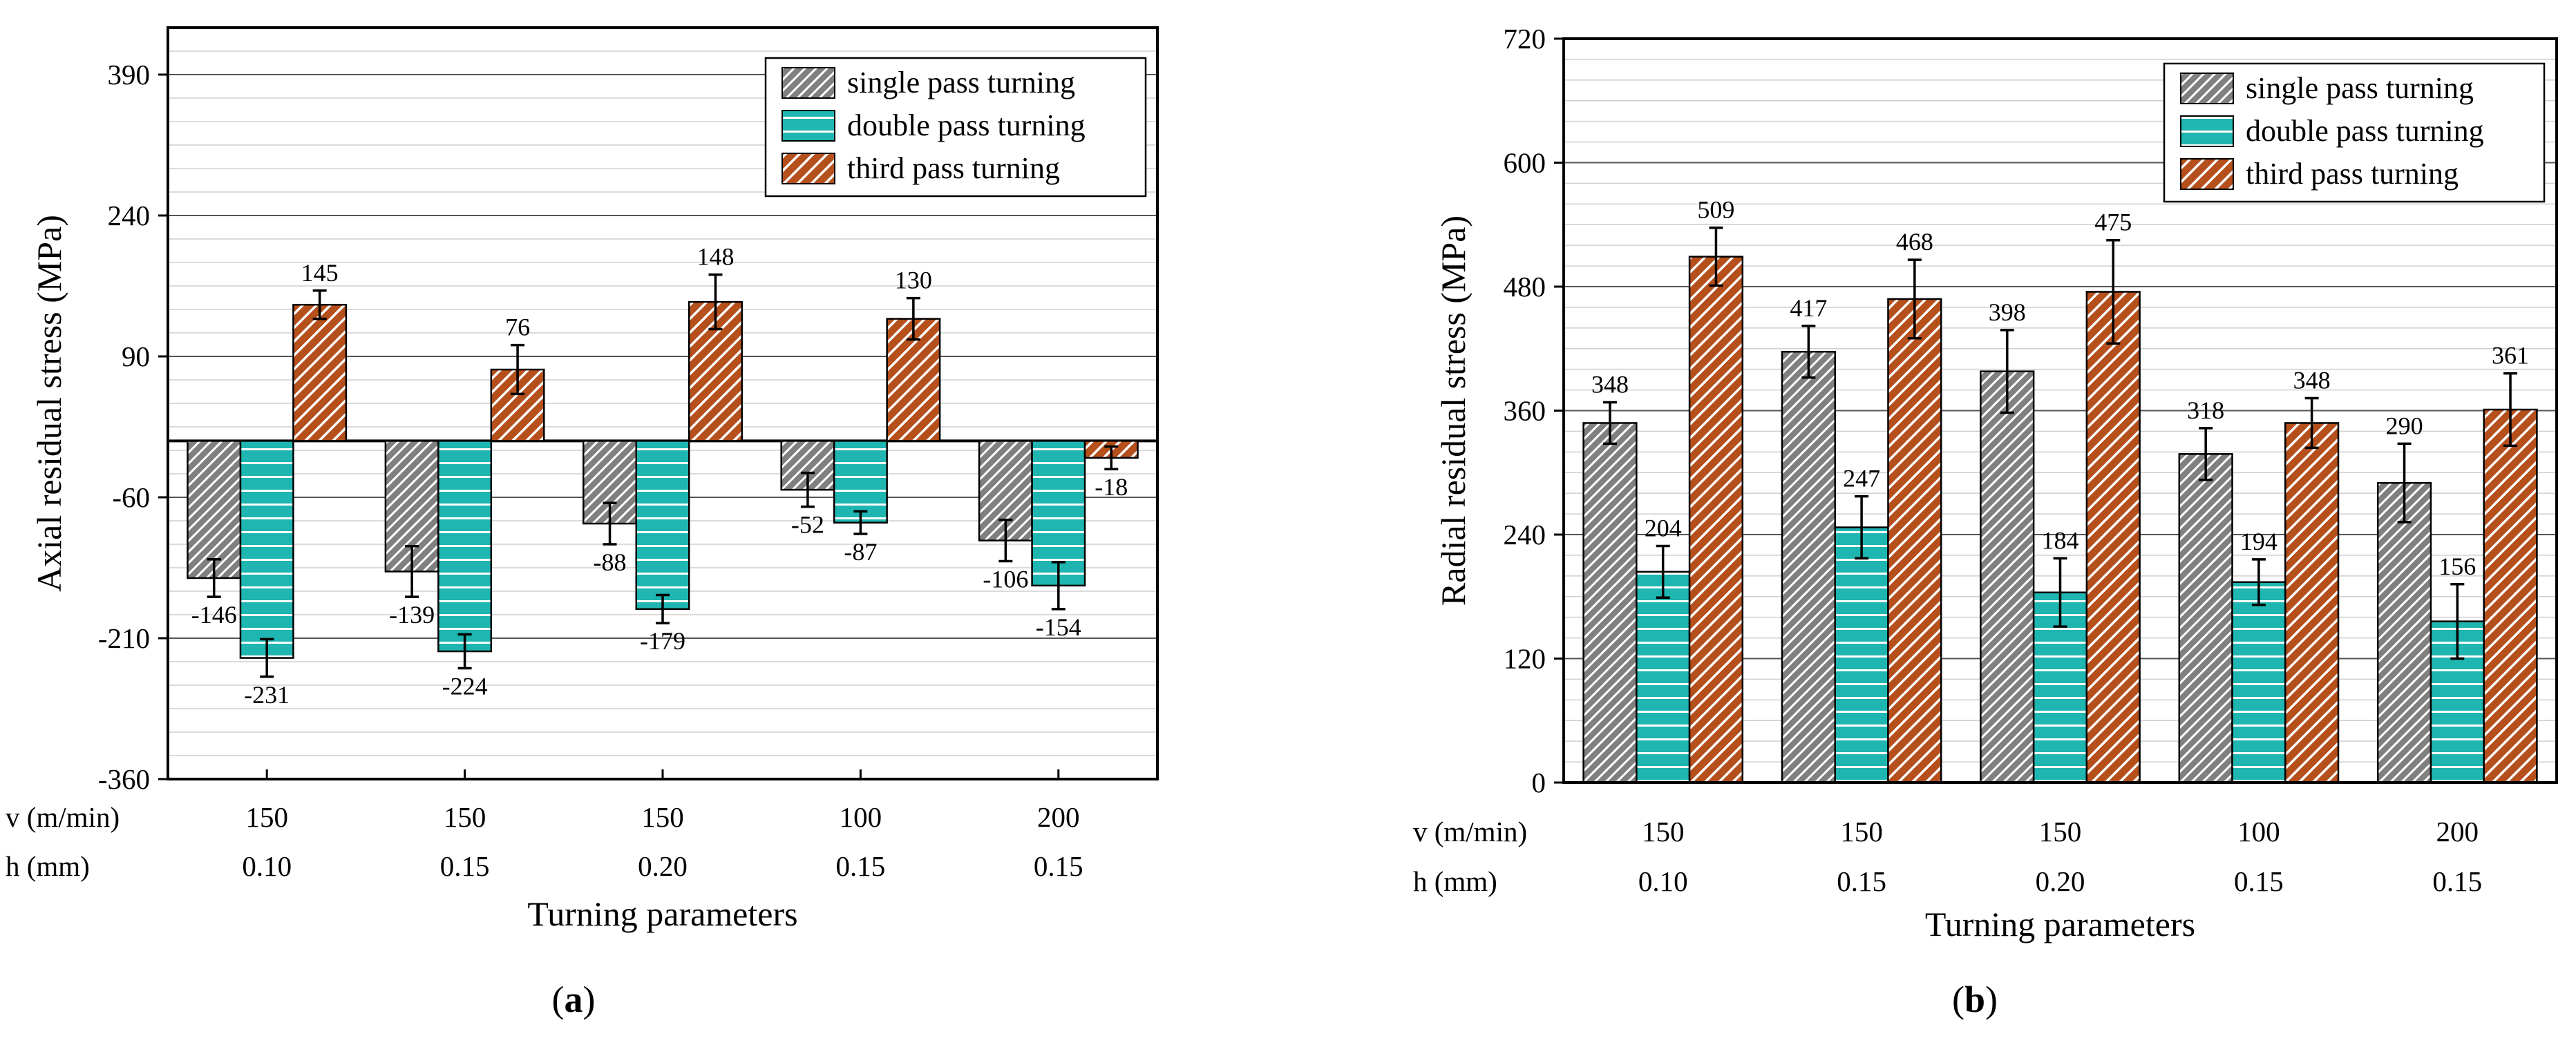 This screenshot has height=1045, width=2576. Describe the element at coordinates (131, 497) in the screenshot. I see `y-tick-label: -60` at that location.